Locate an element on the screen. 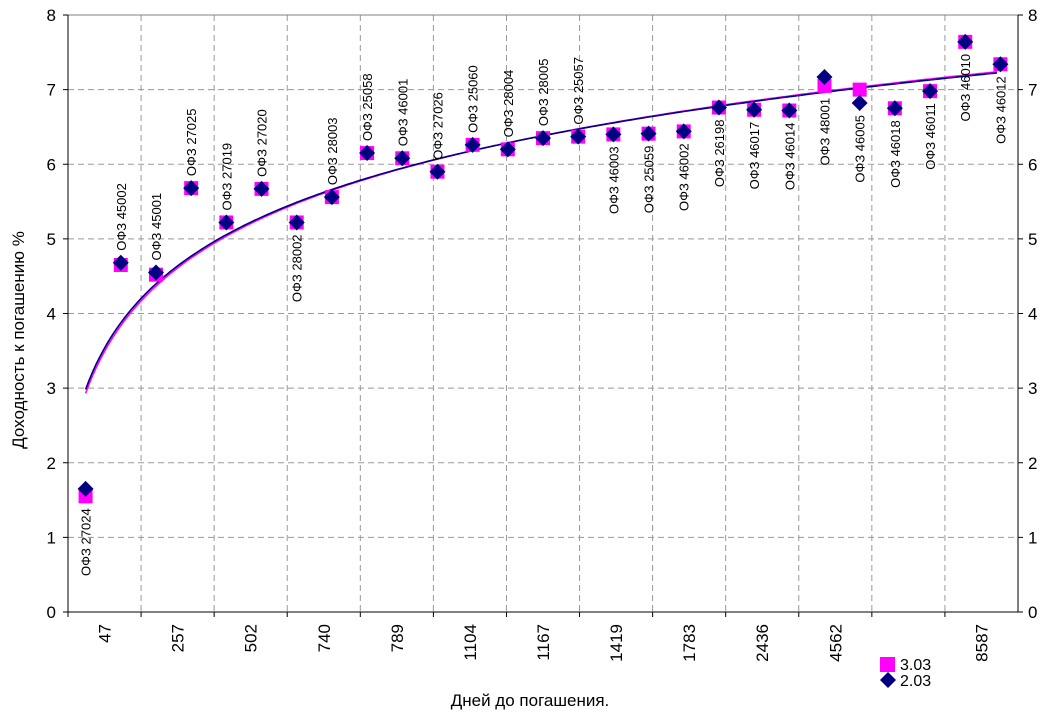 The height and width of the screenshot is (713, 1061). y-axis-title: Доходность к погашению % is located at coordinates (18, 340).